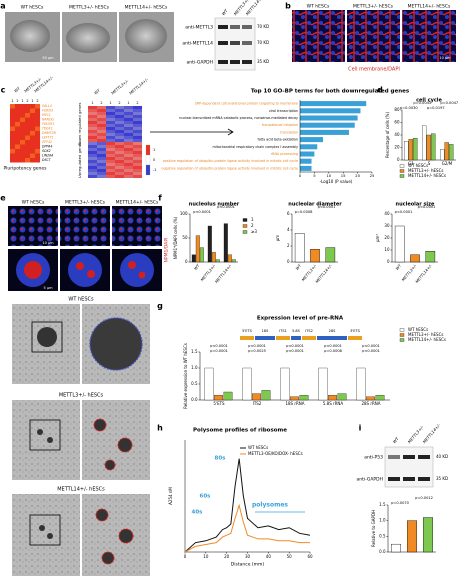 Image resolution: width=462 pixels, height=583 pixels. I want to click on group-label: METTL3+/-, so click(120, 87).